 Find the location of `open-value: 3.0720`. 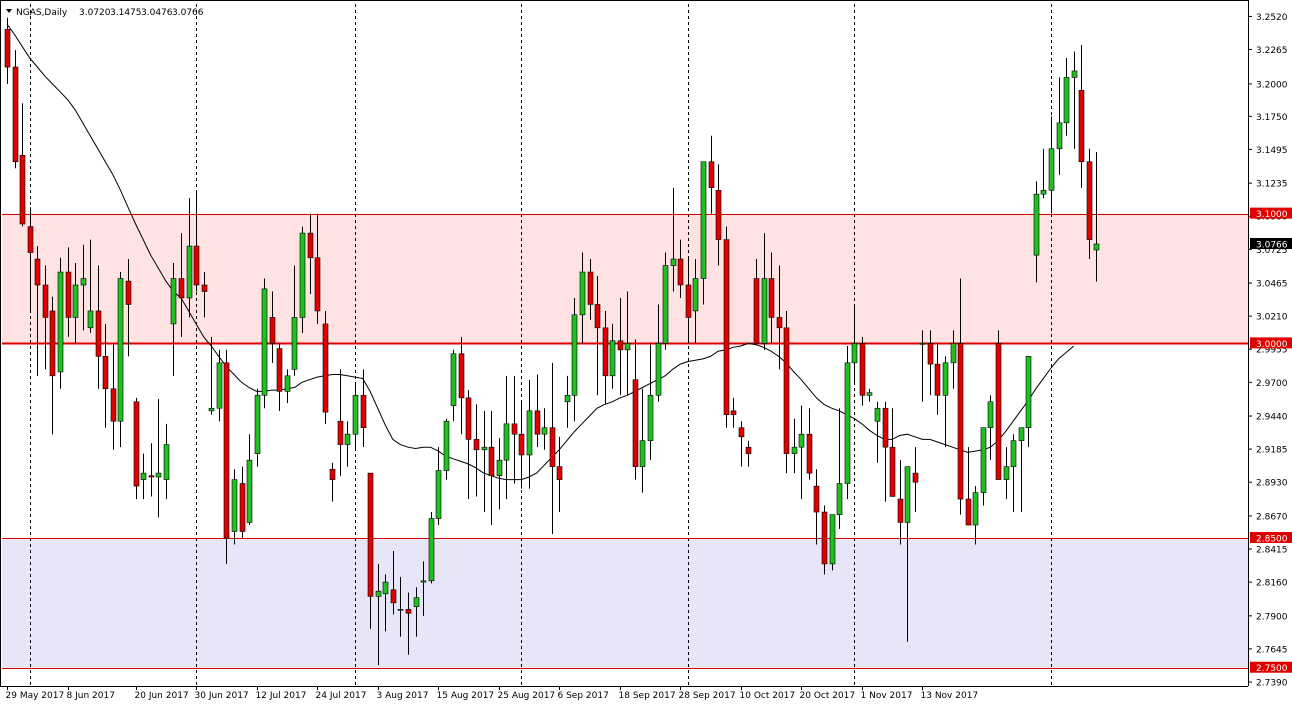

open-value: 3.0720 is located at coordinates (95, 13).